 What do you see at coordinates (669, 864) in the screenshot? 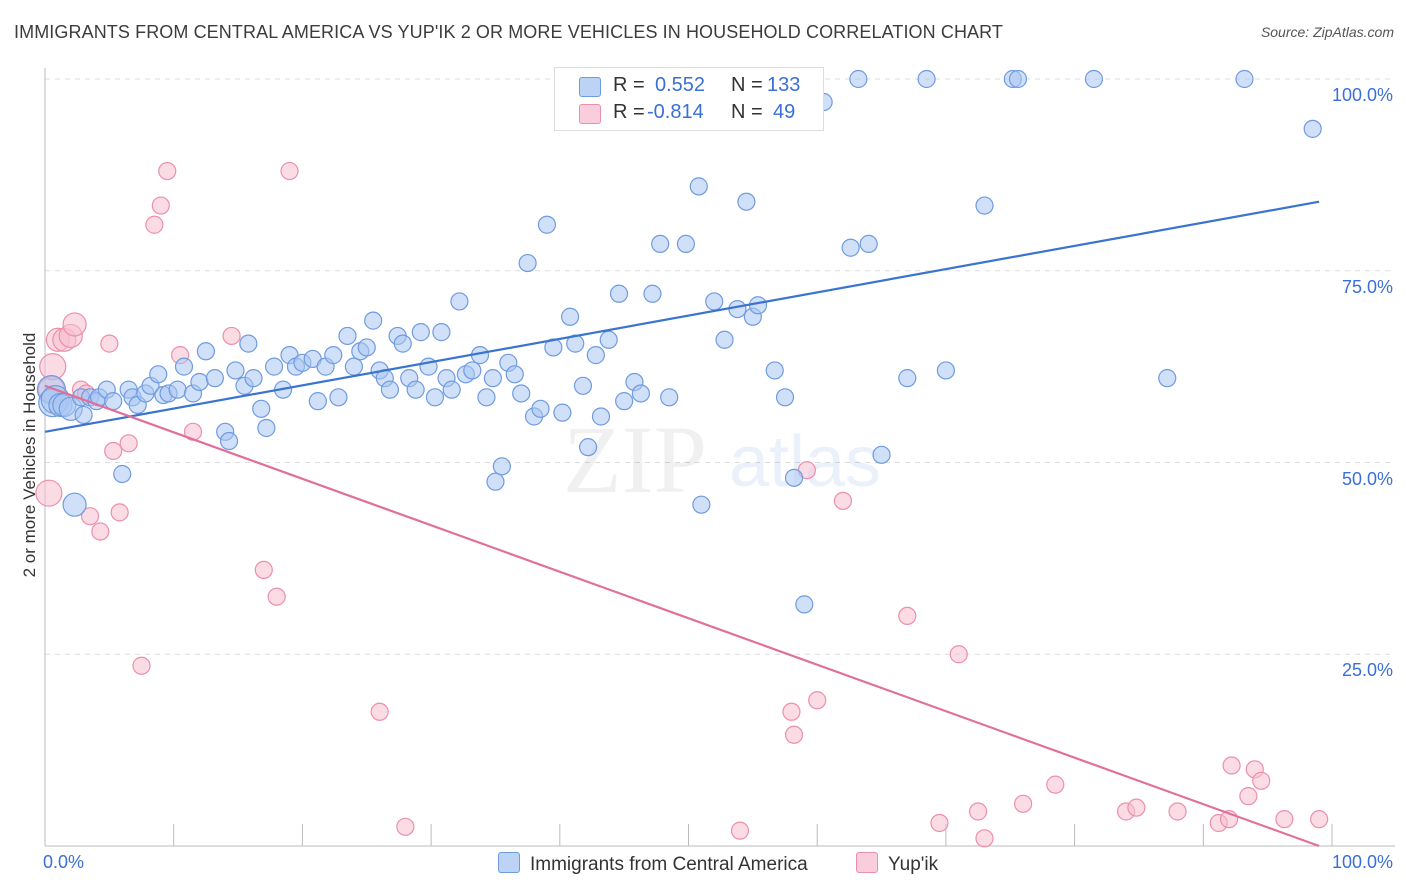
I see `bottom-legend-label: Immigrants from Central America` at bounding box center [669, 864].